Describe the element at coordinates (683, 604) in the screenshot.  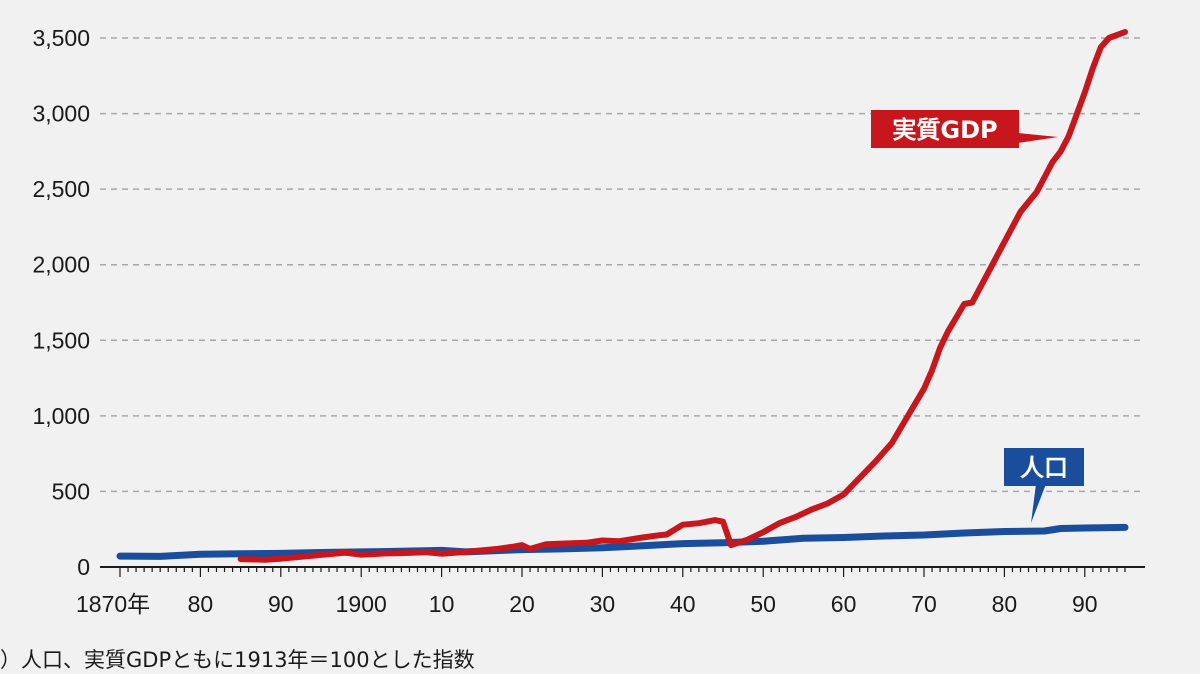
I see `x-tick-label: 40` at that location.